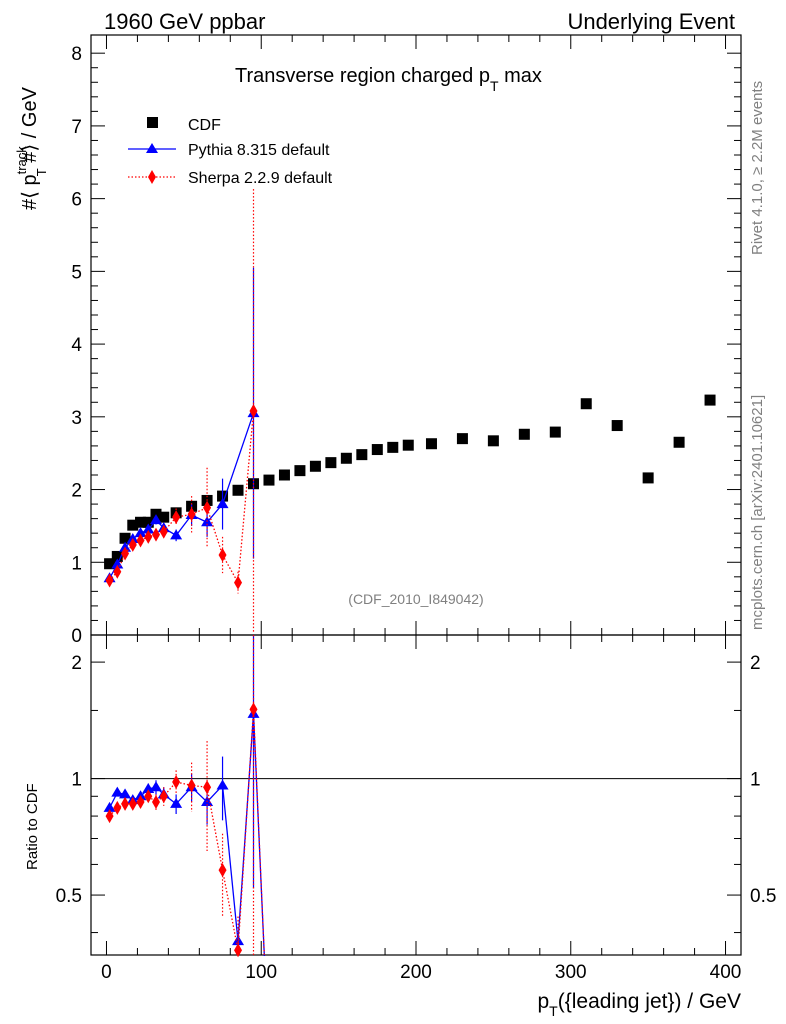 The height and width of the screenshot is (1024, 786). What do you see at coordinates (76, 127) in the screenshot?
I see `main-y-tick-label: 7` at bounding box center [76, 127].